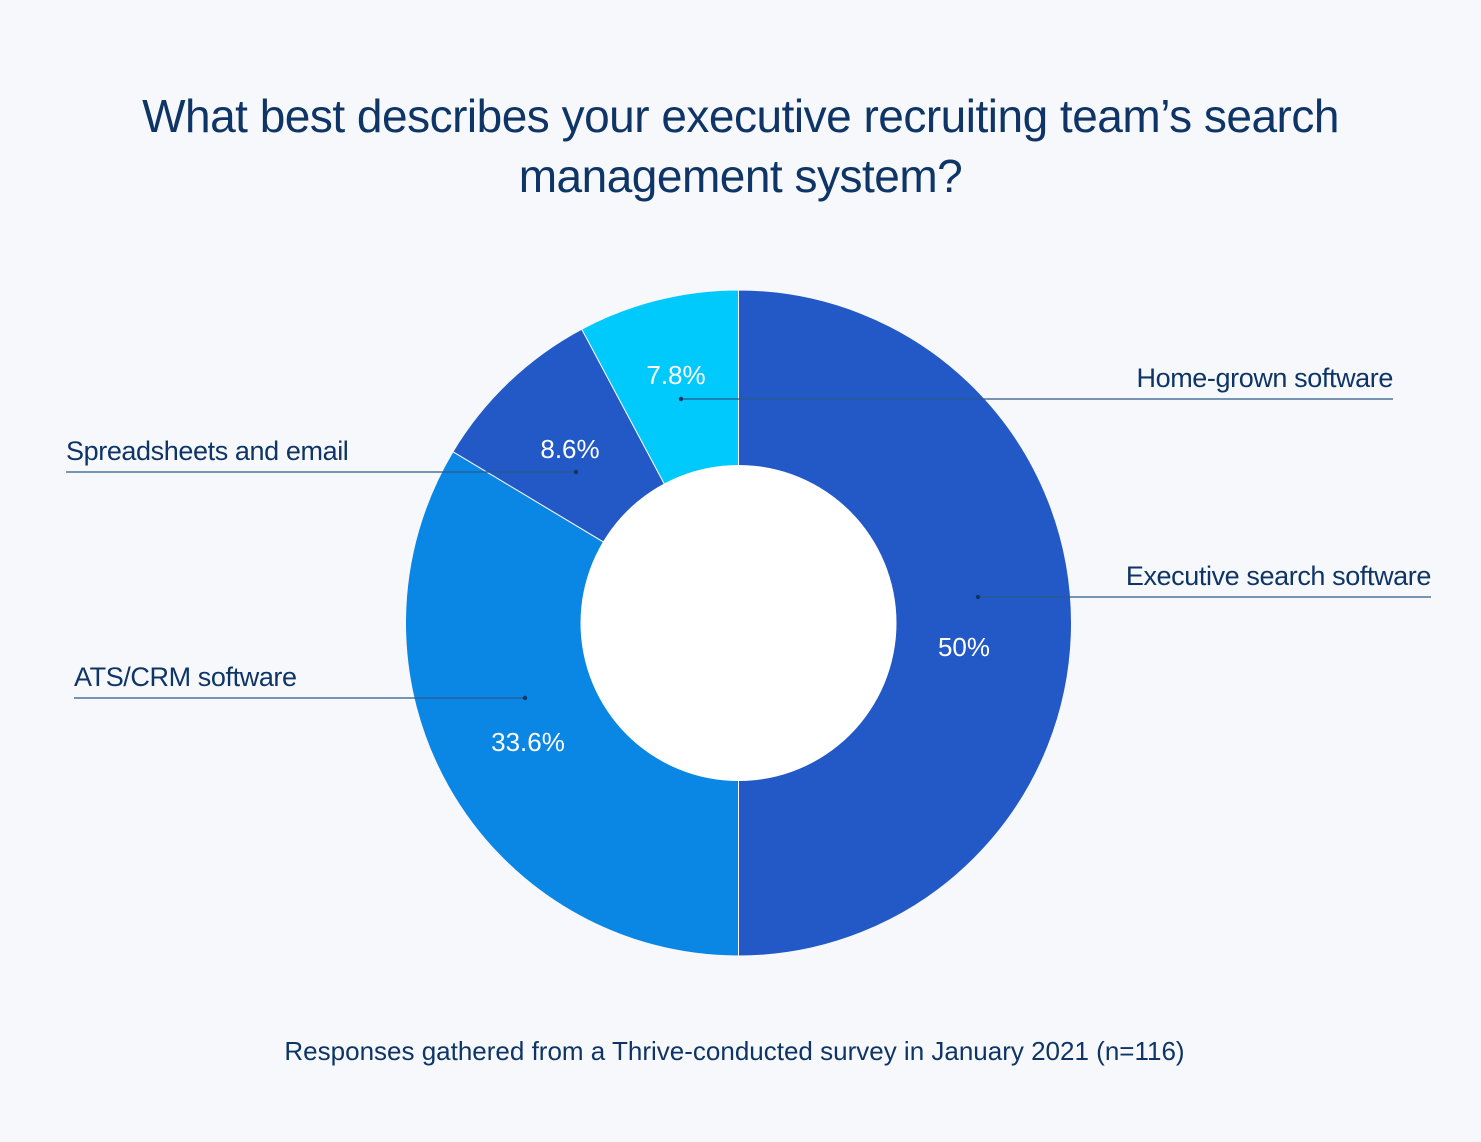 The height and width of the screenshot is (1142, 1481). Describe the element at coordinates (964, 647) in the screenshot. I see `value-label-1: 50%` at that location.